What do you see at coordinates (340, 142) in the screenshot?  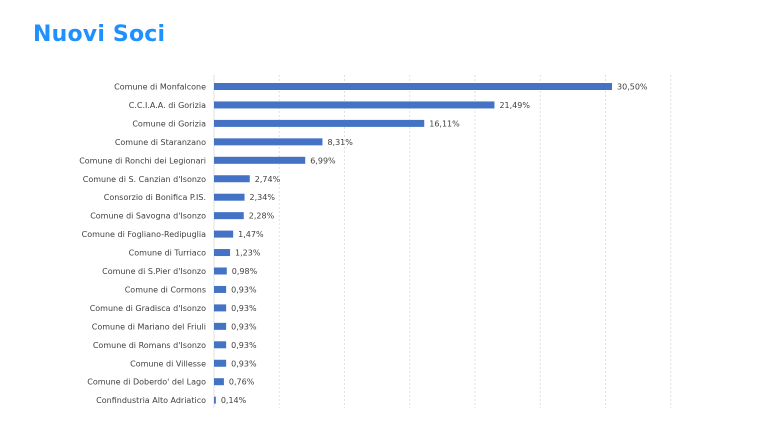 I see `value-label: 8,31%` at bounding box center [340, 142].